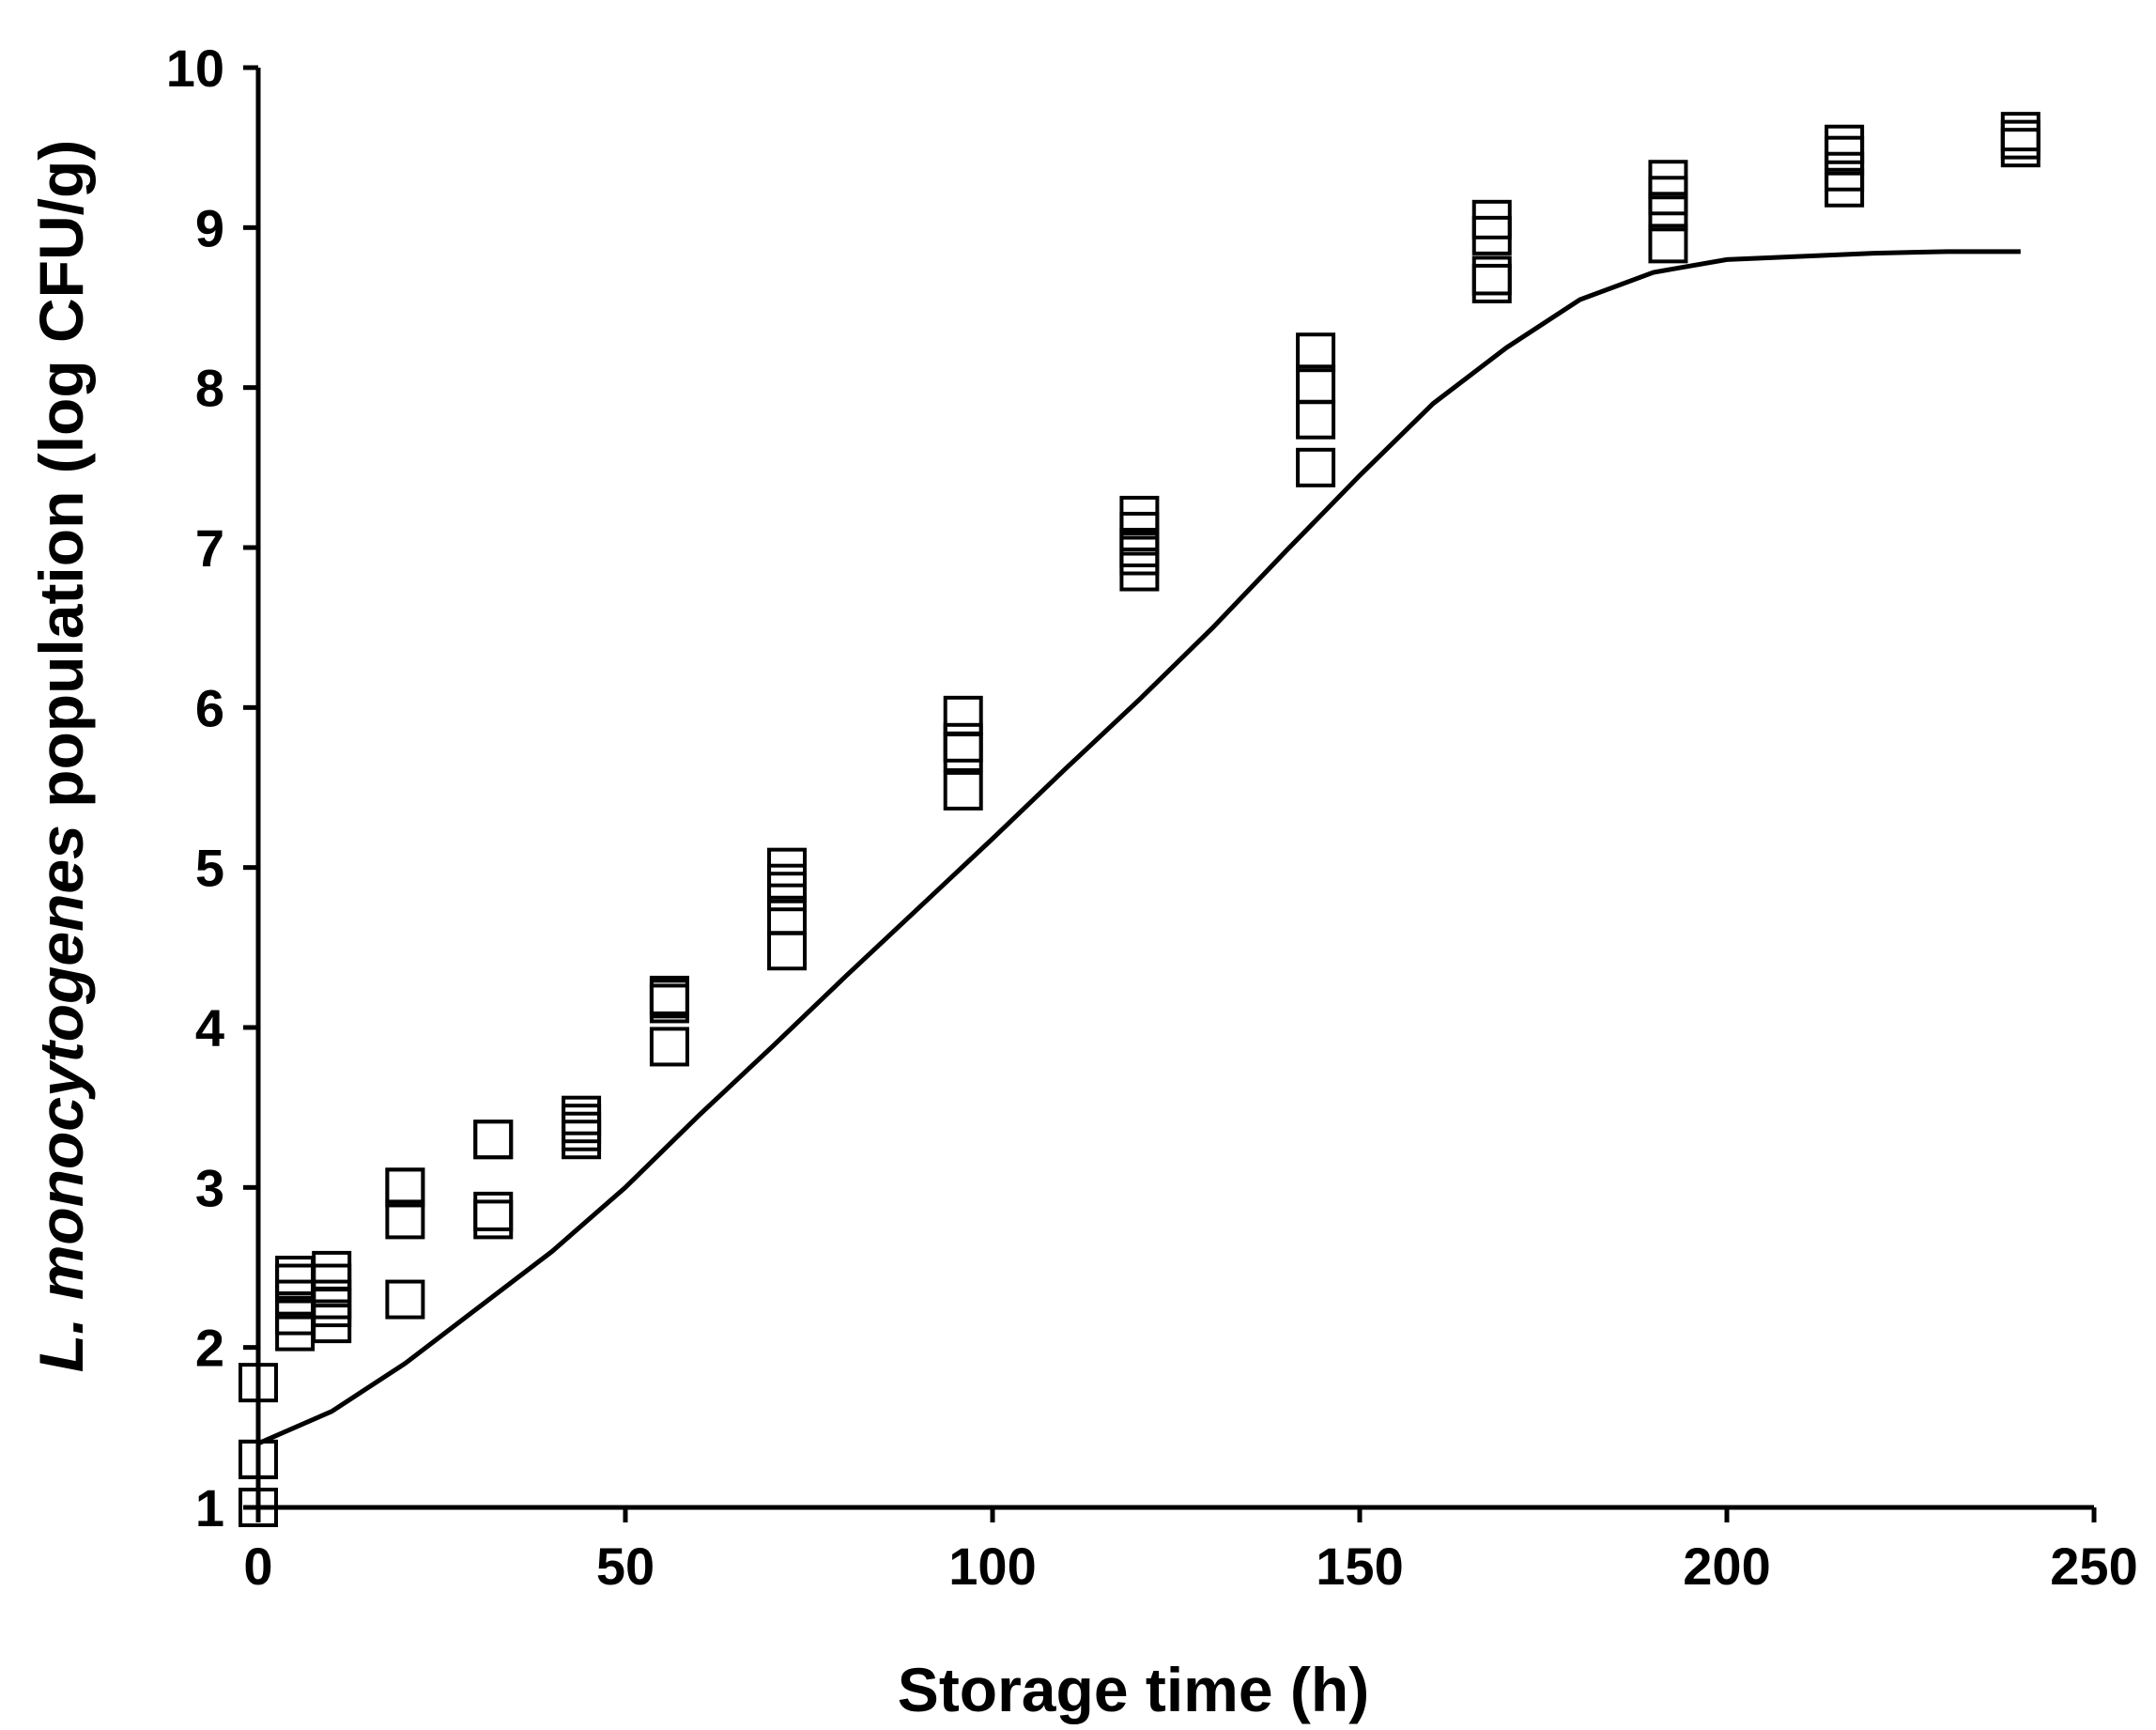 The image size is (2156, 1730). I want to click on x-tick-label: 150, so click(1359, 1566).